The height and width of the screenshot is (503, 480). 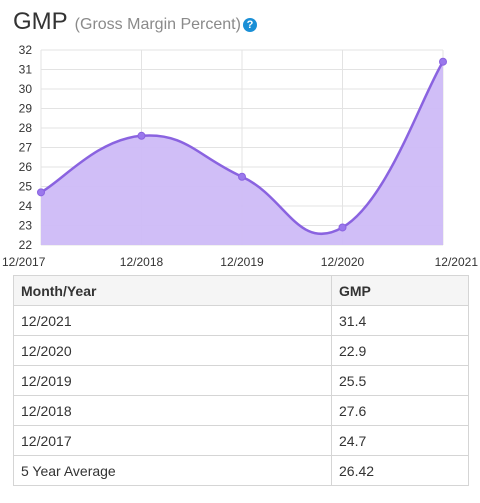 What do you see at coordinates (26, 50) in the screenshot?
I see `y-tick-label: 32` at bounding box center [26, 50].